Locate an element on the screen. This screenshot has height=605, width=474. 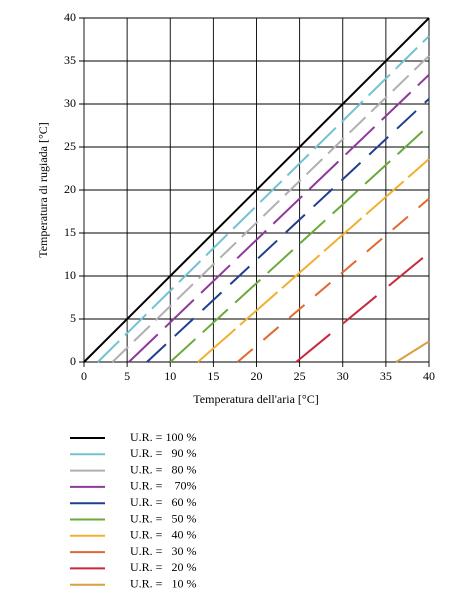
y-tick-label: 25 is located at coordinates (70, 146).